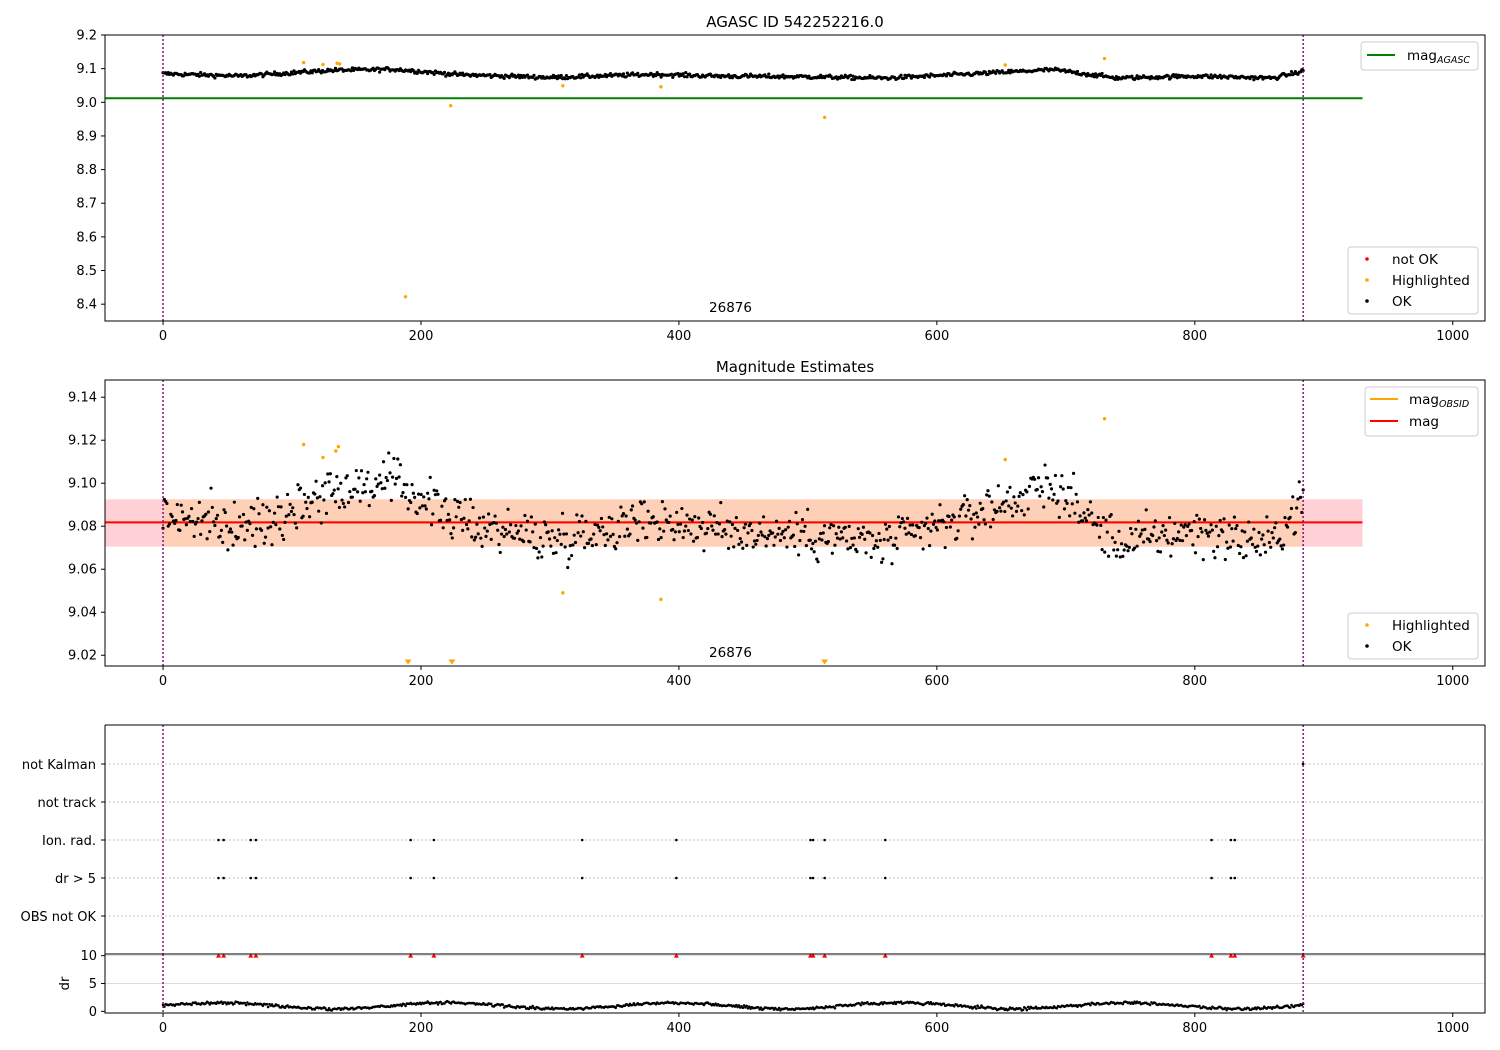 The width and height of the screenshot is (1500, 1050). Describe the element at coordinates (59, 917) in the screenshot. I see `flag-row-label: OBS not OK` at that location.